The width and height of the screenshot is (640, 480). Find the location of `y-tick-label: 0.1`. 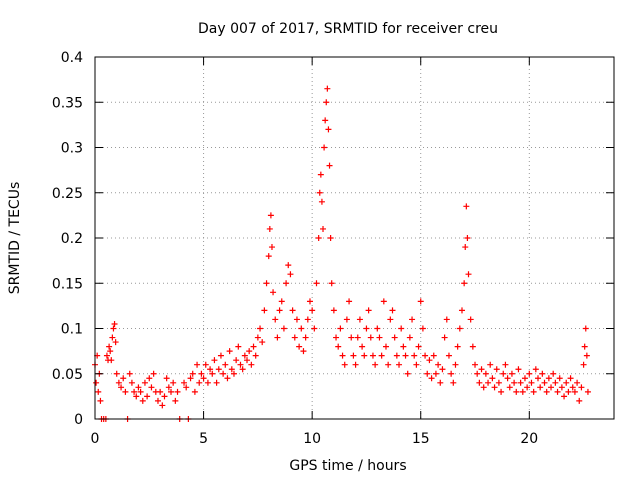

y-tick-label: 0.1 is located at coordinates (72, 330).